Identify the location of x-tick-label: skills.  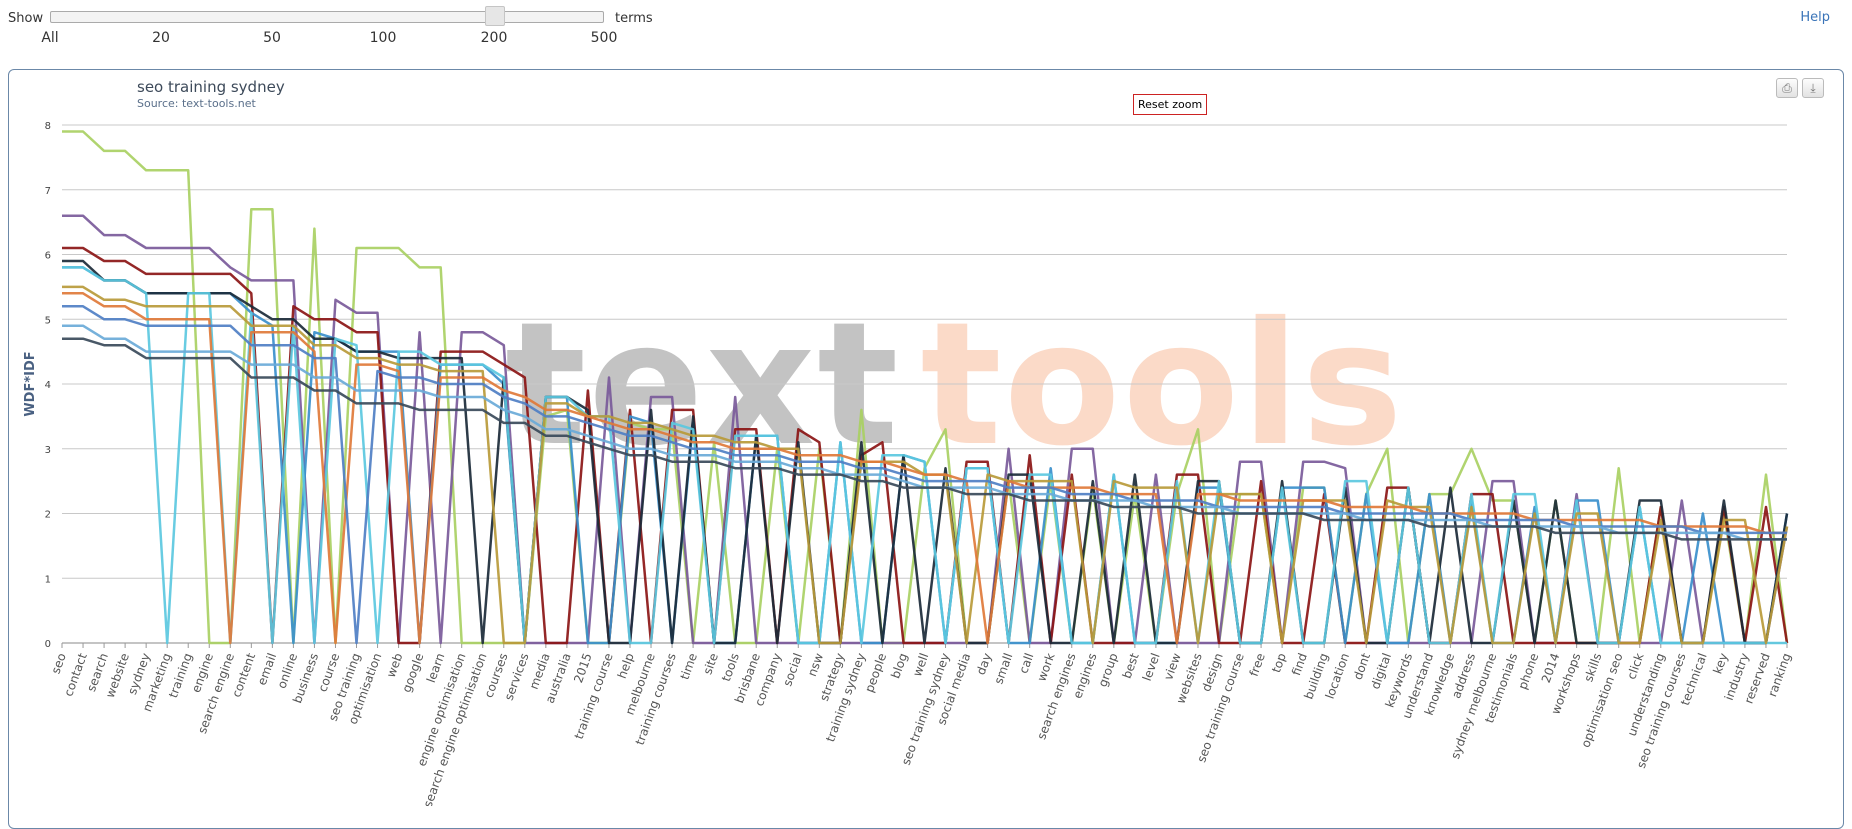
(1592, 667).